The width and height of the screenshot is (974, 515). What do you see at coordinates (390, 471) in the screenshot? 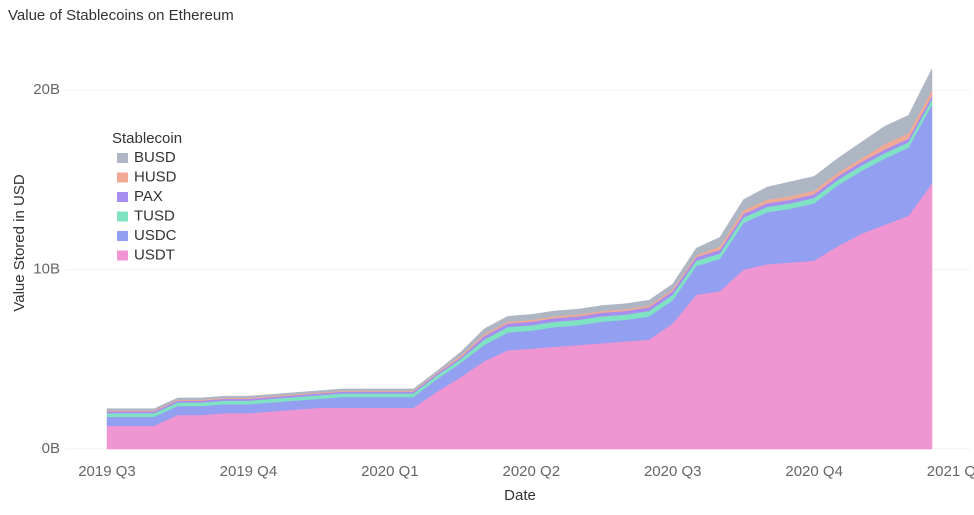
I see `x-tick-label: 2020 Q1` at bounding box center [390, 471].